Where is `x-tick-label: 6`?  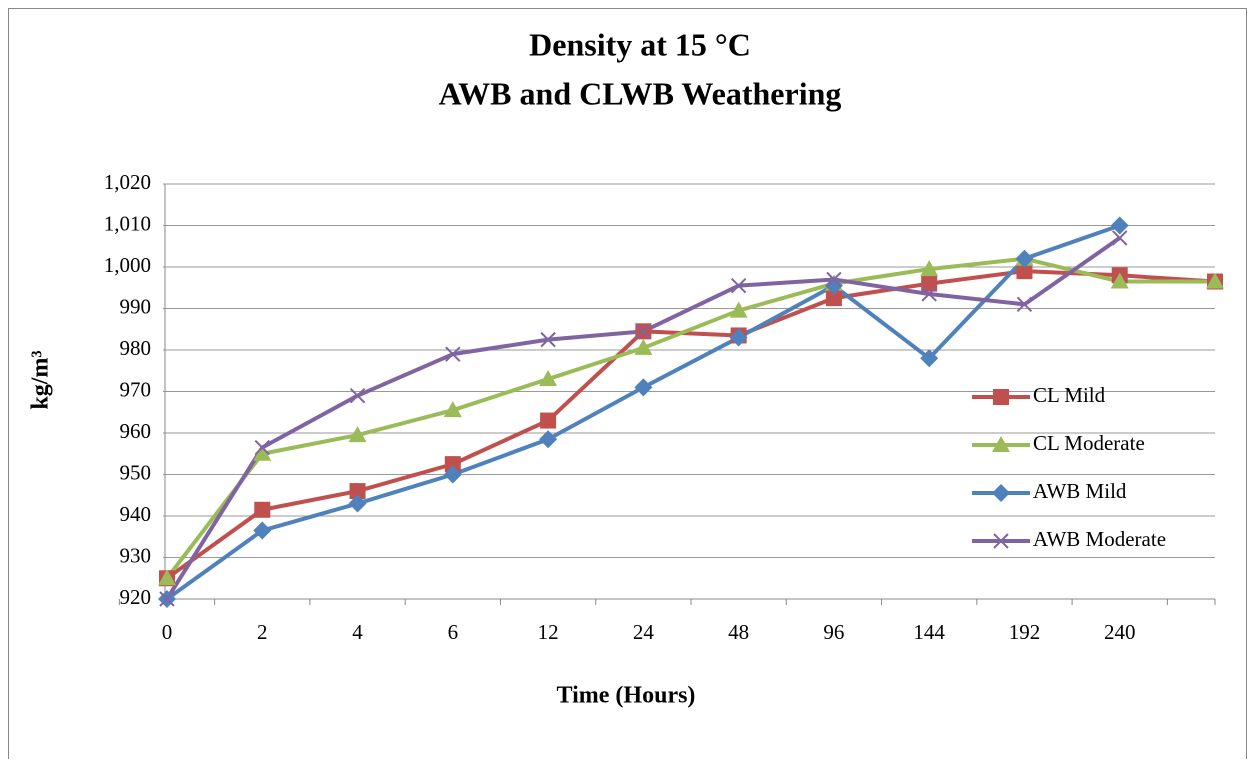 x-tick-label: 6 is located at coordinates (453, 632).